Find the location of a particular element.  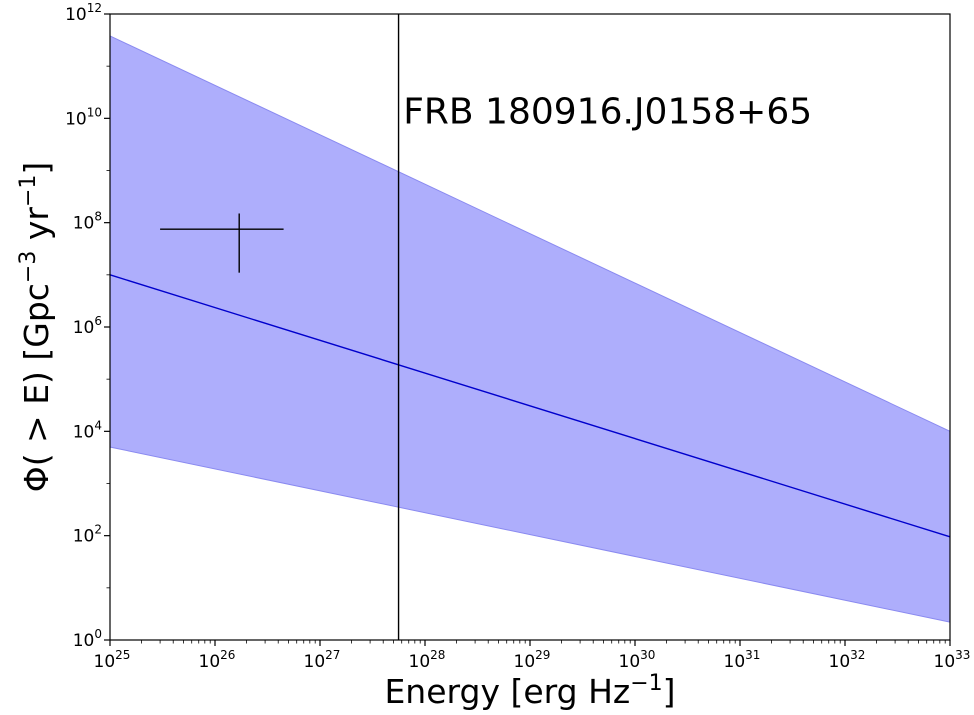

frb-annotation: FRB 180916.J0158+65 is located at coordinates (607, 111).